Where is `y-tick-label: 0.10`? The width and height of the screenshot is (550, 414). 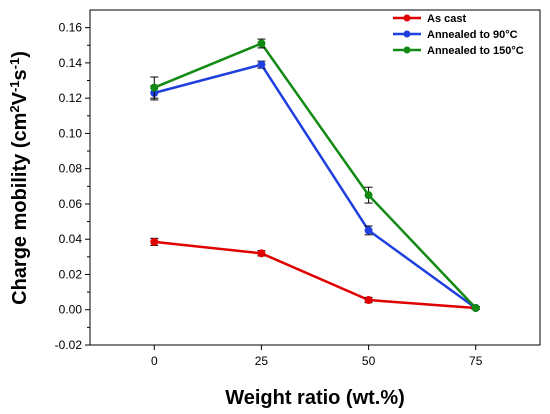
y-tick-label: 0.10 is located at coordinates (71, 133).